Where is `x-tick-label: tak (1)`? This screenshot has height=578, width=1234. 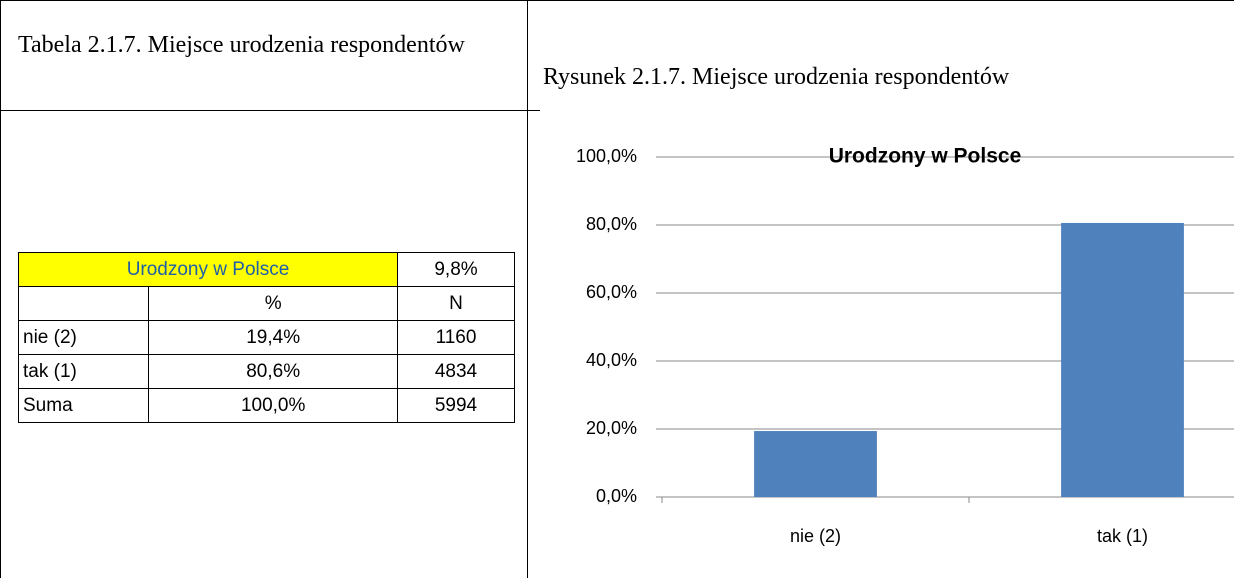 x-tick-label: tak (1) is located at coordinates (1122, 536).